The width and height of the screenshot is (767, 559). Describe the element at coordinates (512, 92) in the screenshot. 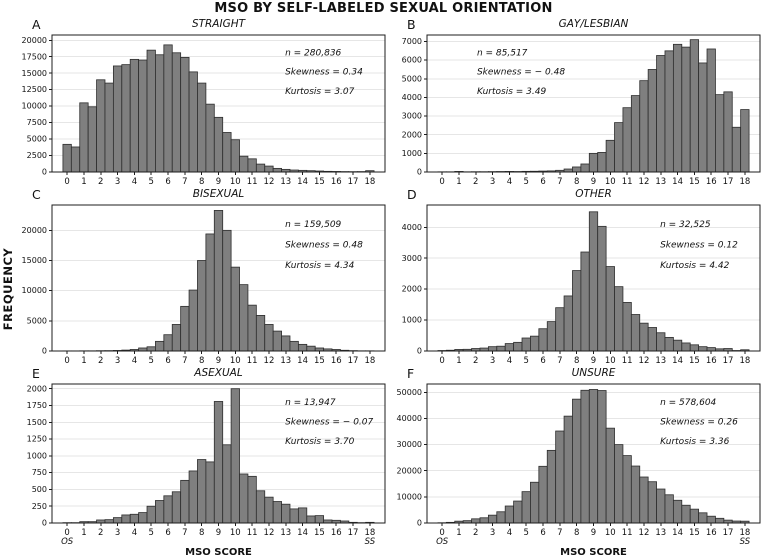

I see `stats-annotation: Kurtosis = 3.49` at that location.